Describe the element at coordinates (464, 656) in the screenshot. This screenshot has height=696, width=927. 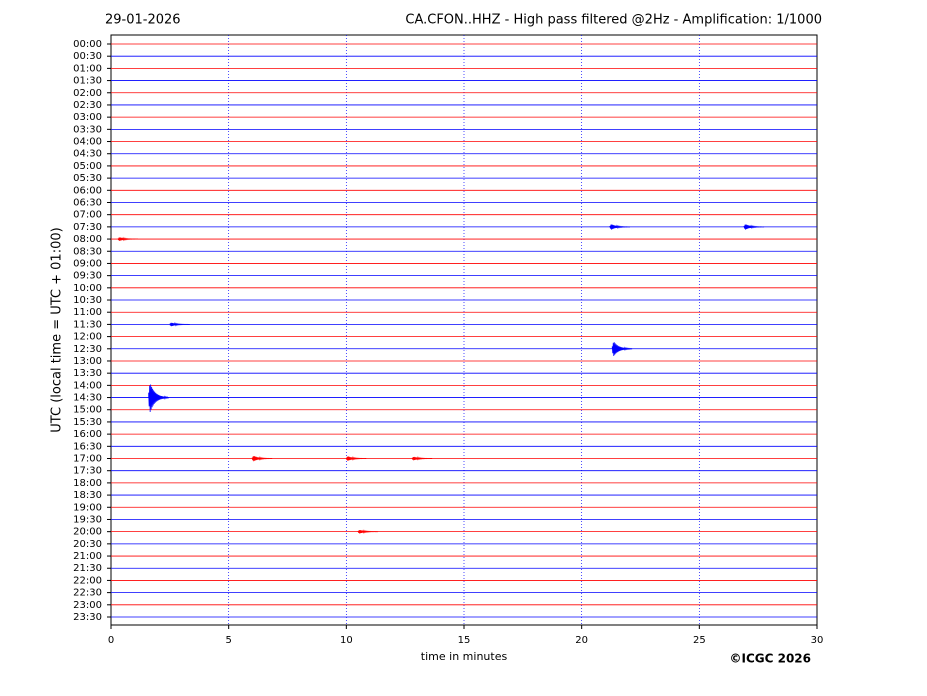
I see `x-axis-label: time in minutes` at that location.